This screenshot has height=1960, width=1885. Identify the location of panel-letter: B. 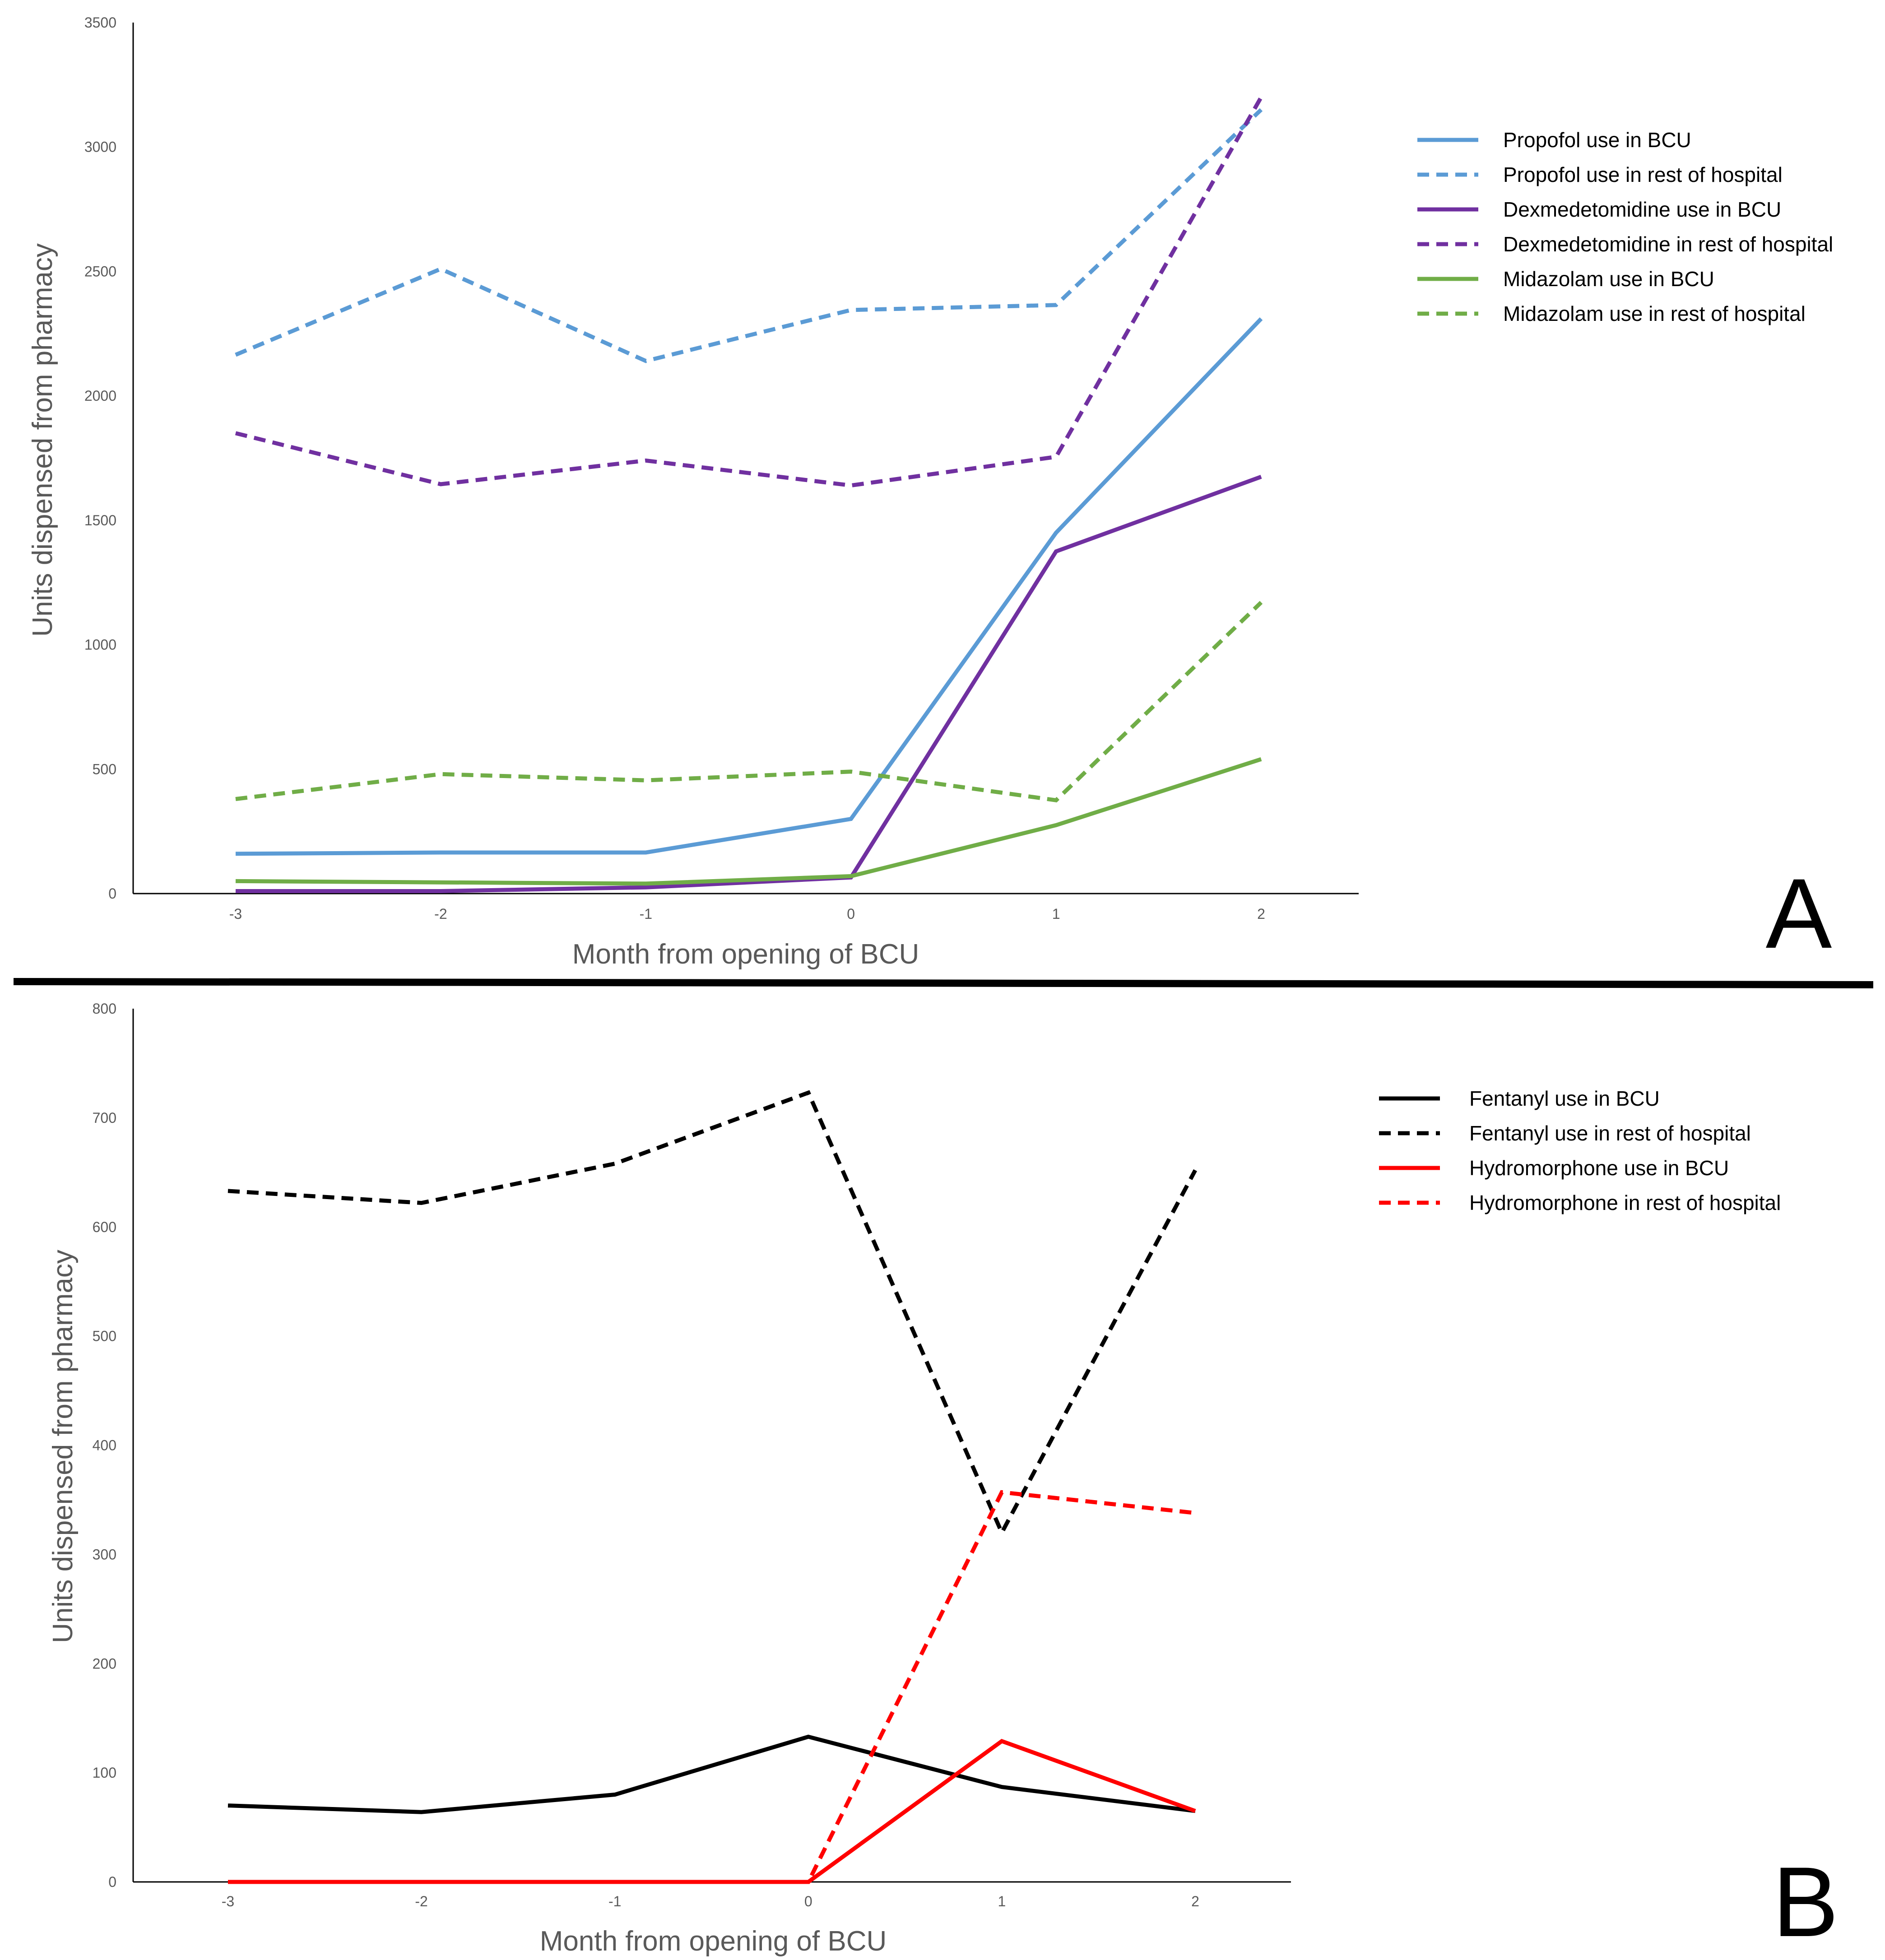
(1806, 1901).